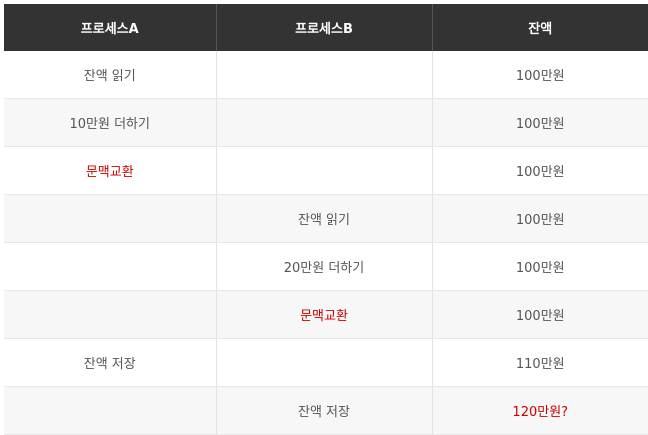  I want to click on cell-balance: 110만원, so click(539, 362).